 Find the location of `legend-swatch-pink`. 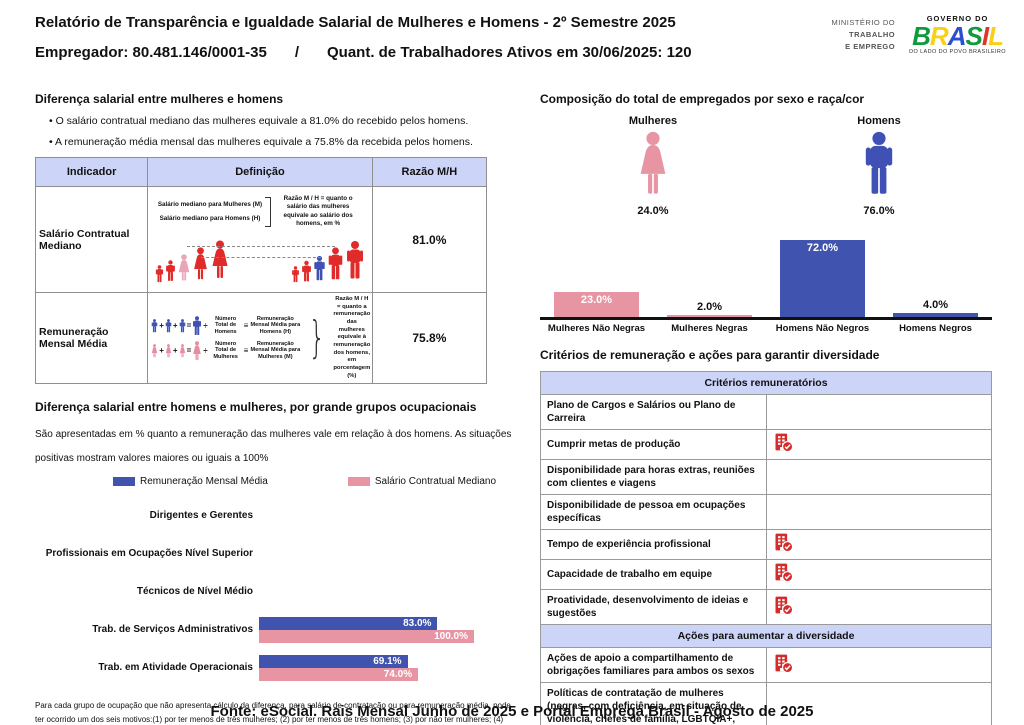

legend-swatch-pink is located at coordinates (358, 482).